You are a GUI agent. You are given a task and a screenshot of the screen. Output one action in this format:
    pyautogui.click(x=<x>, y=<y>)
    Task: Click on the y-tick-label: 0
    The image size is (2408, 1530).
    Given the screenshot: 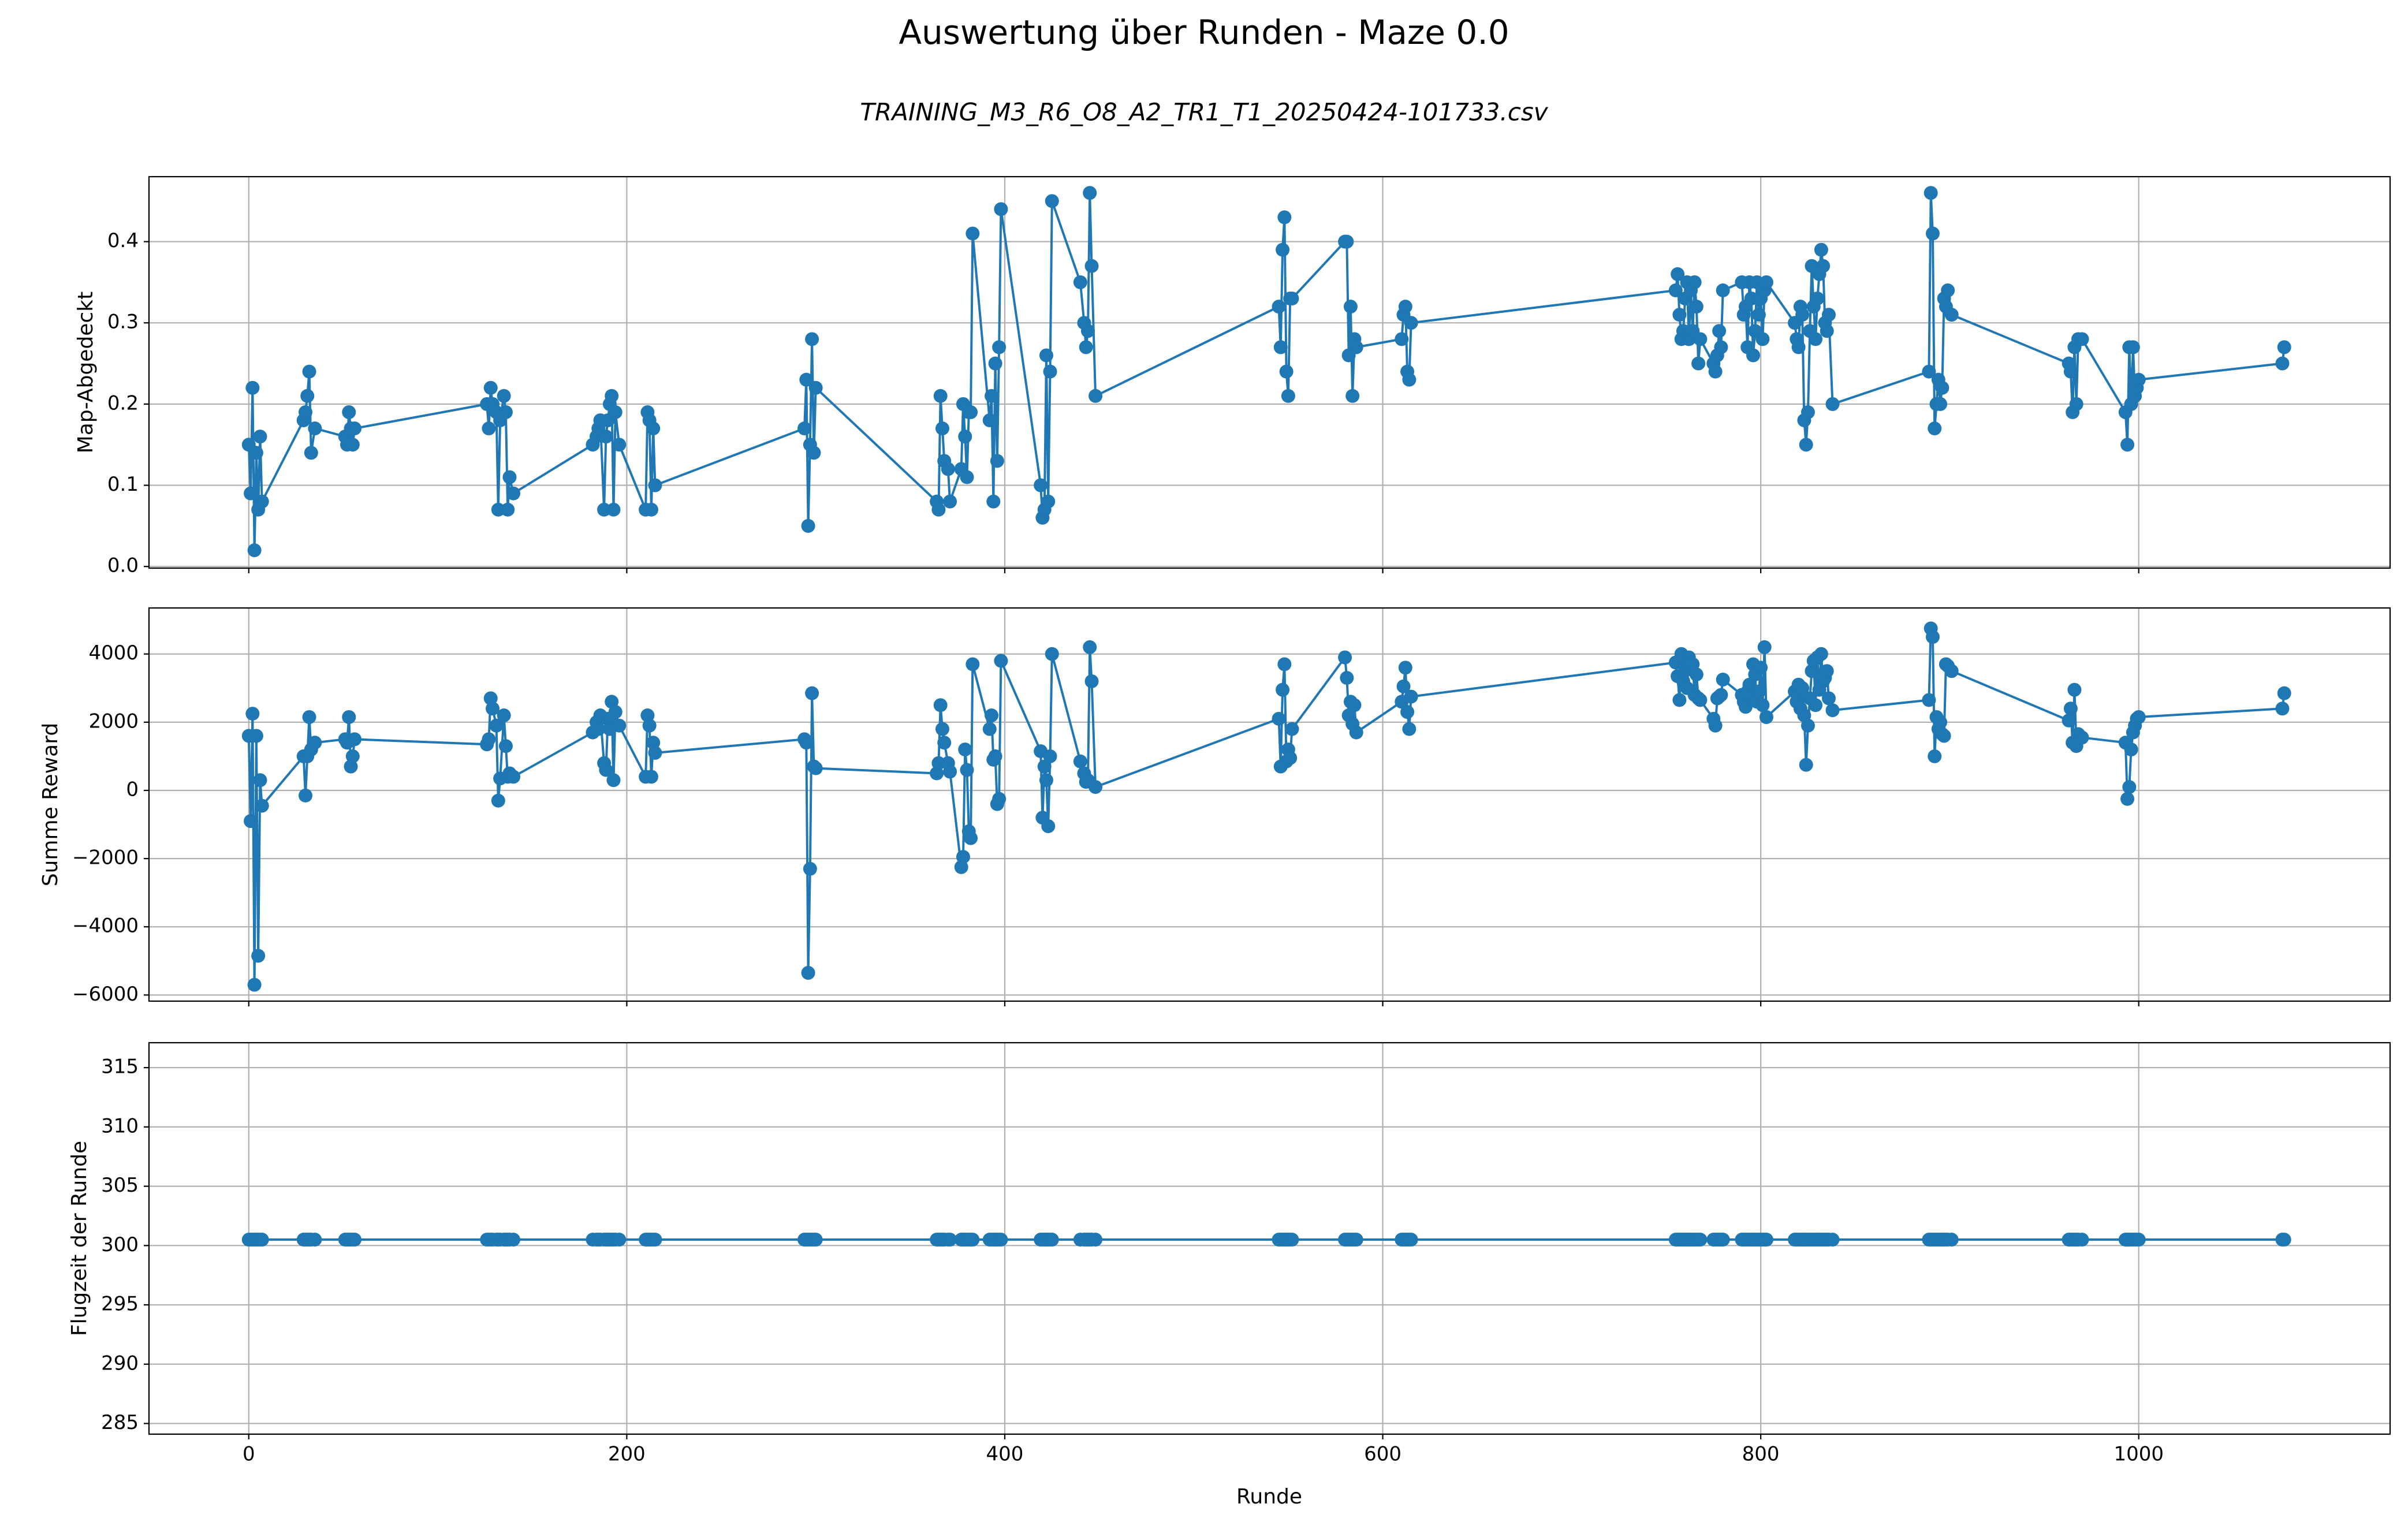 What is the action you would take?
    pyautogui.click(x=132, y=789)
    